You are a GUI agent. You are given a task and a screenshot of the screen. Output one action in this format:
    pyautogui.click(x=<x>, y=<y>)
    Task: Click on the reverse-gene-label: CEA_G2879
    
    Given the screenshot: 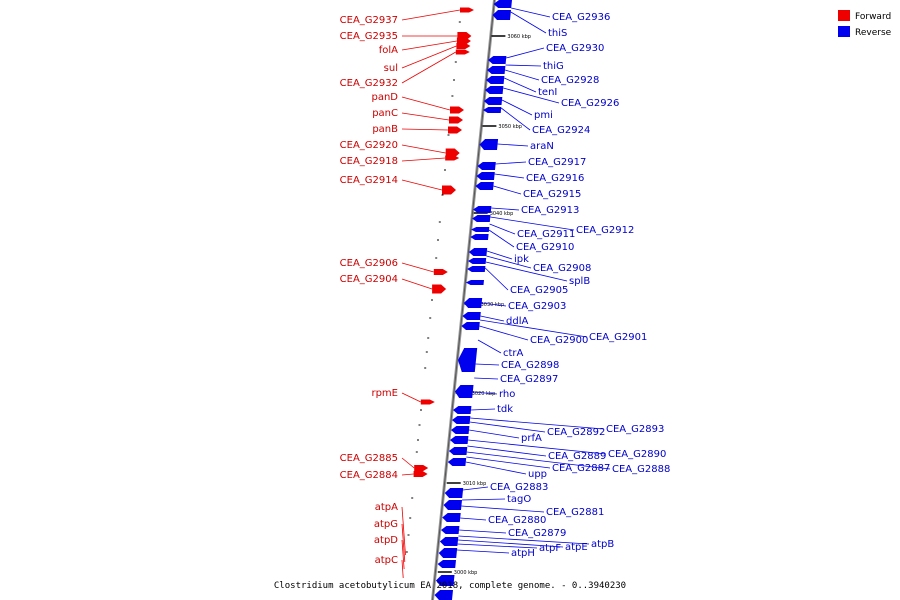 What is the action you would take?
    pyautogui.click(x=537, y=533)
    